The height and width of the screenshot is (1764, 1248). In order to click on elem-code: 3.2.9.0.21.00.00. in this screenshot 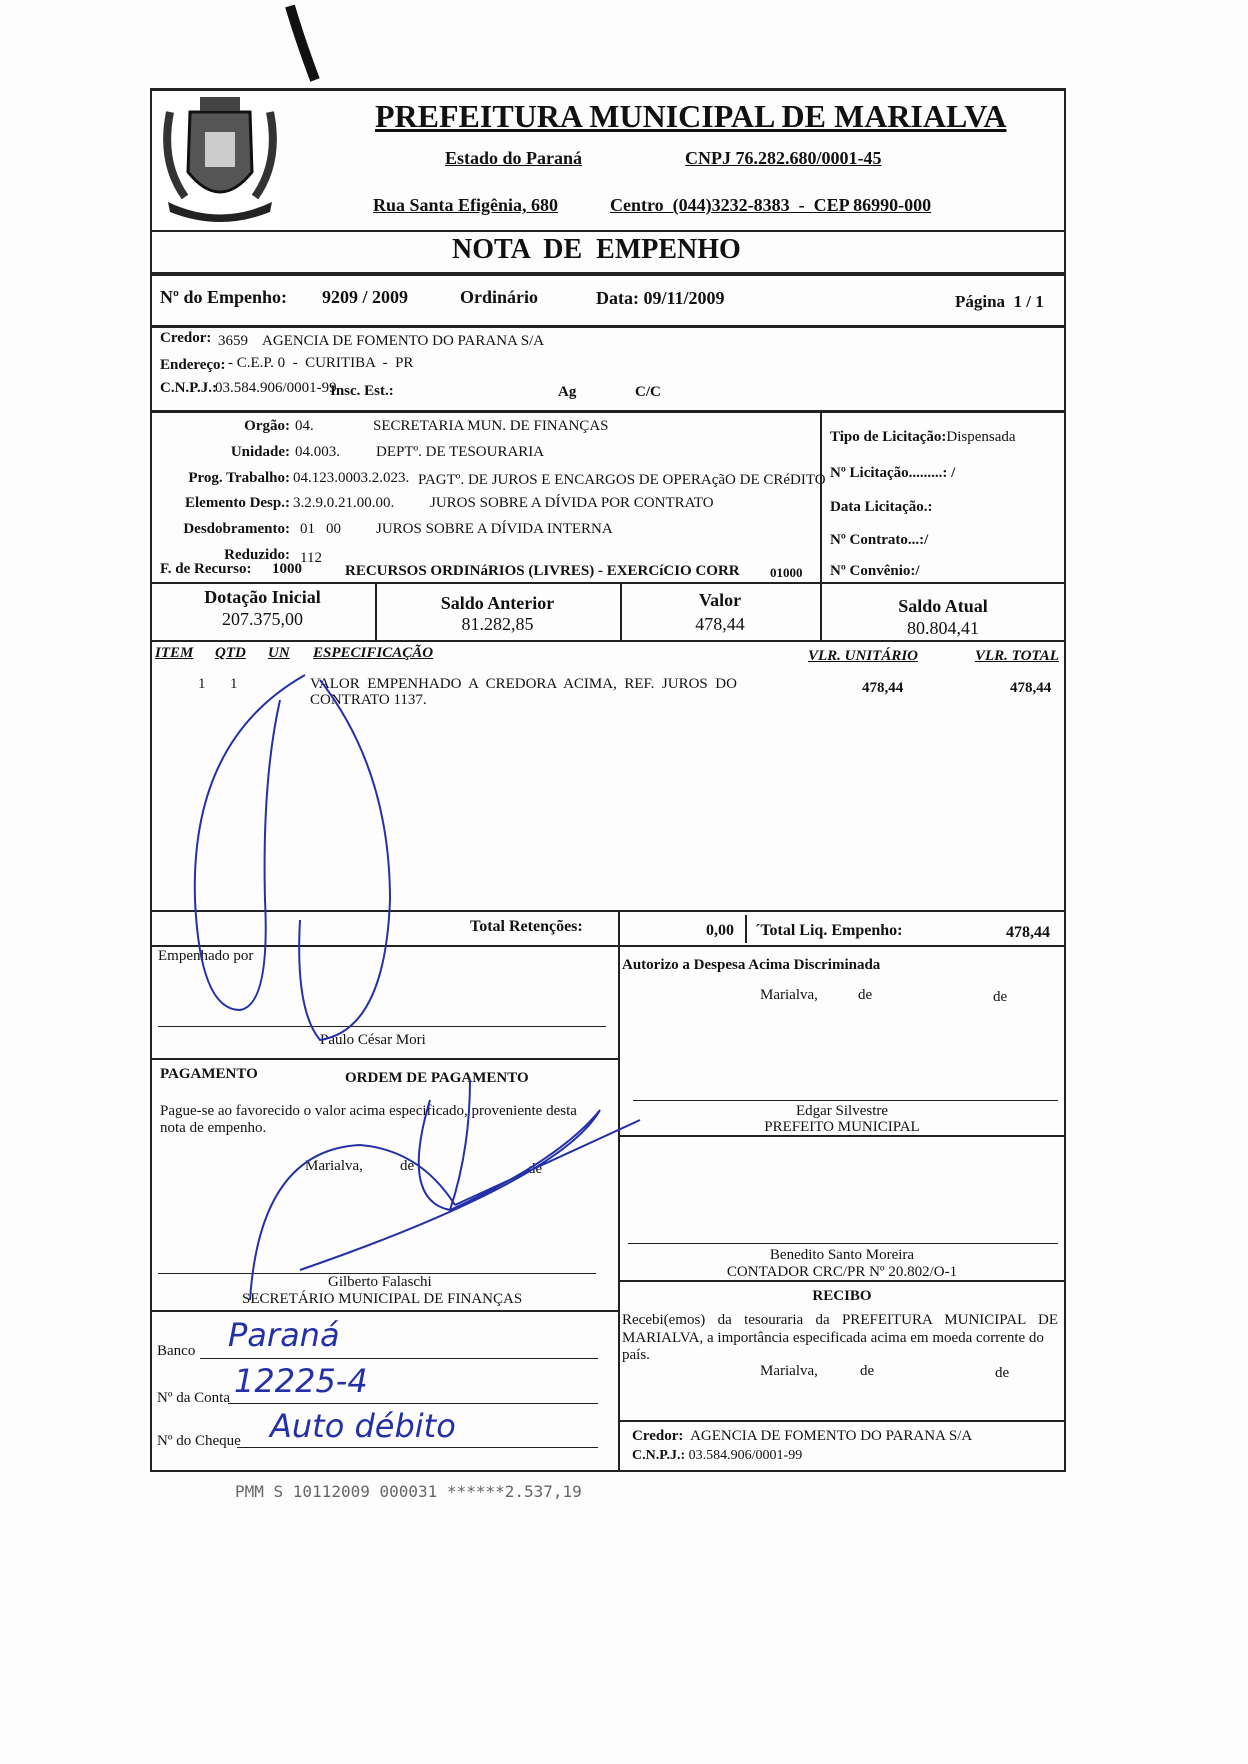, I will do `click(344, 503)`.